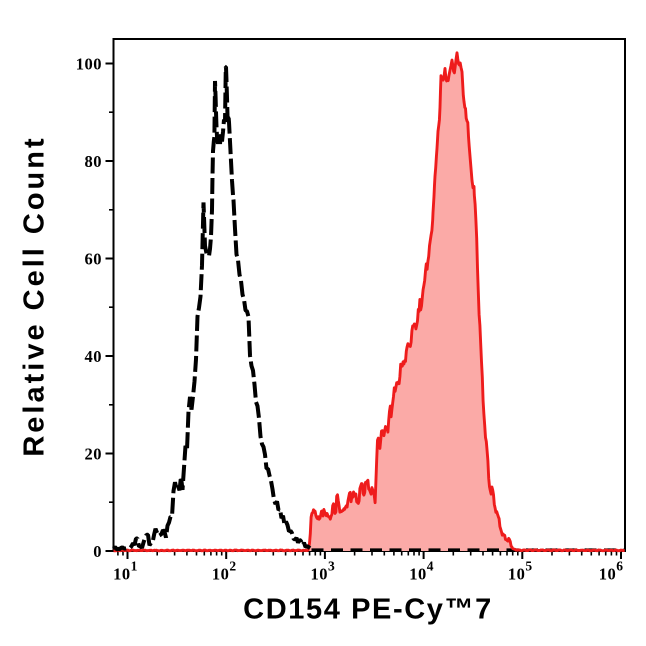 This screenshot has width=646, height=646. I want to click on svg-text: 0, so click(97, 551).